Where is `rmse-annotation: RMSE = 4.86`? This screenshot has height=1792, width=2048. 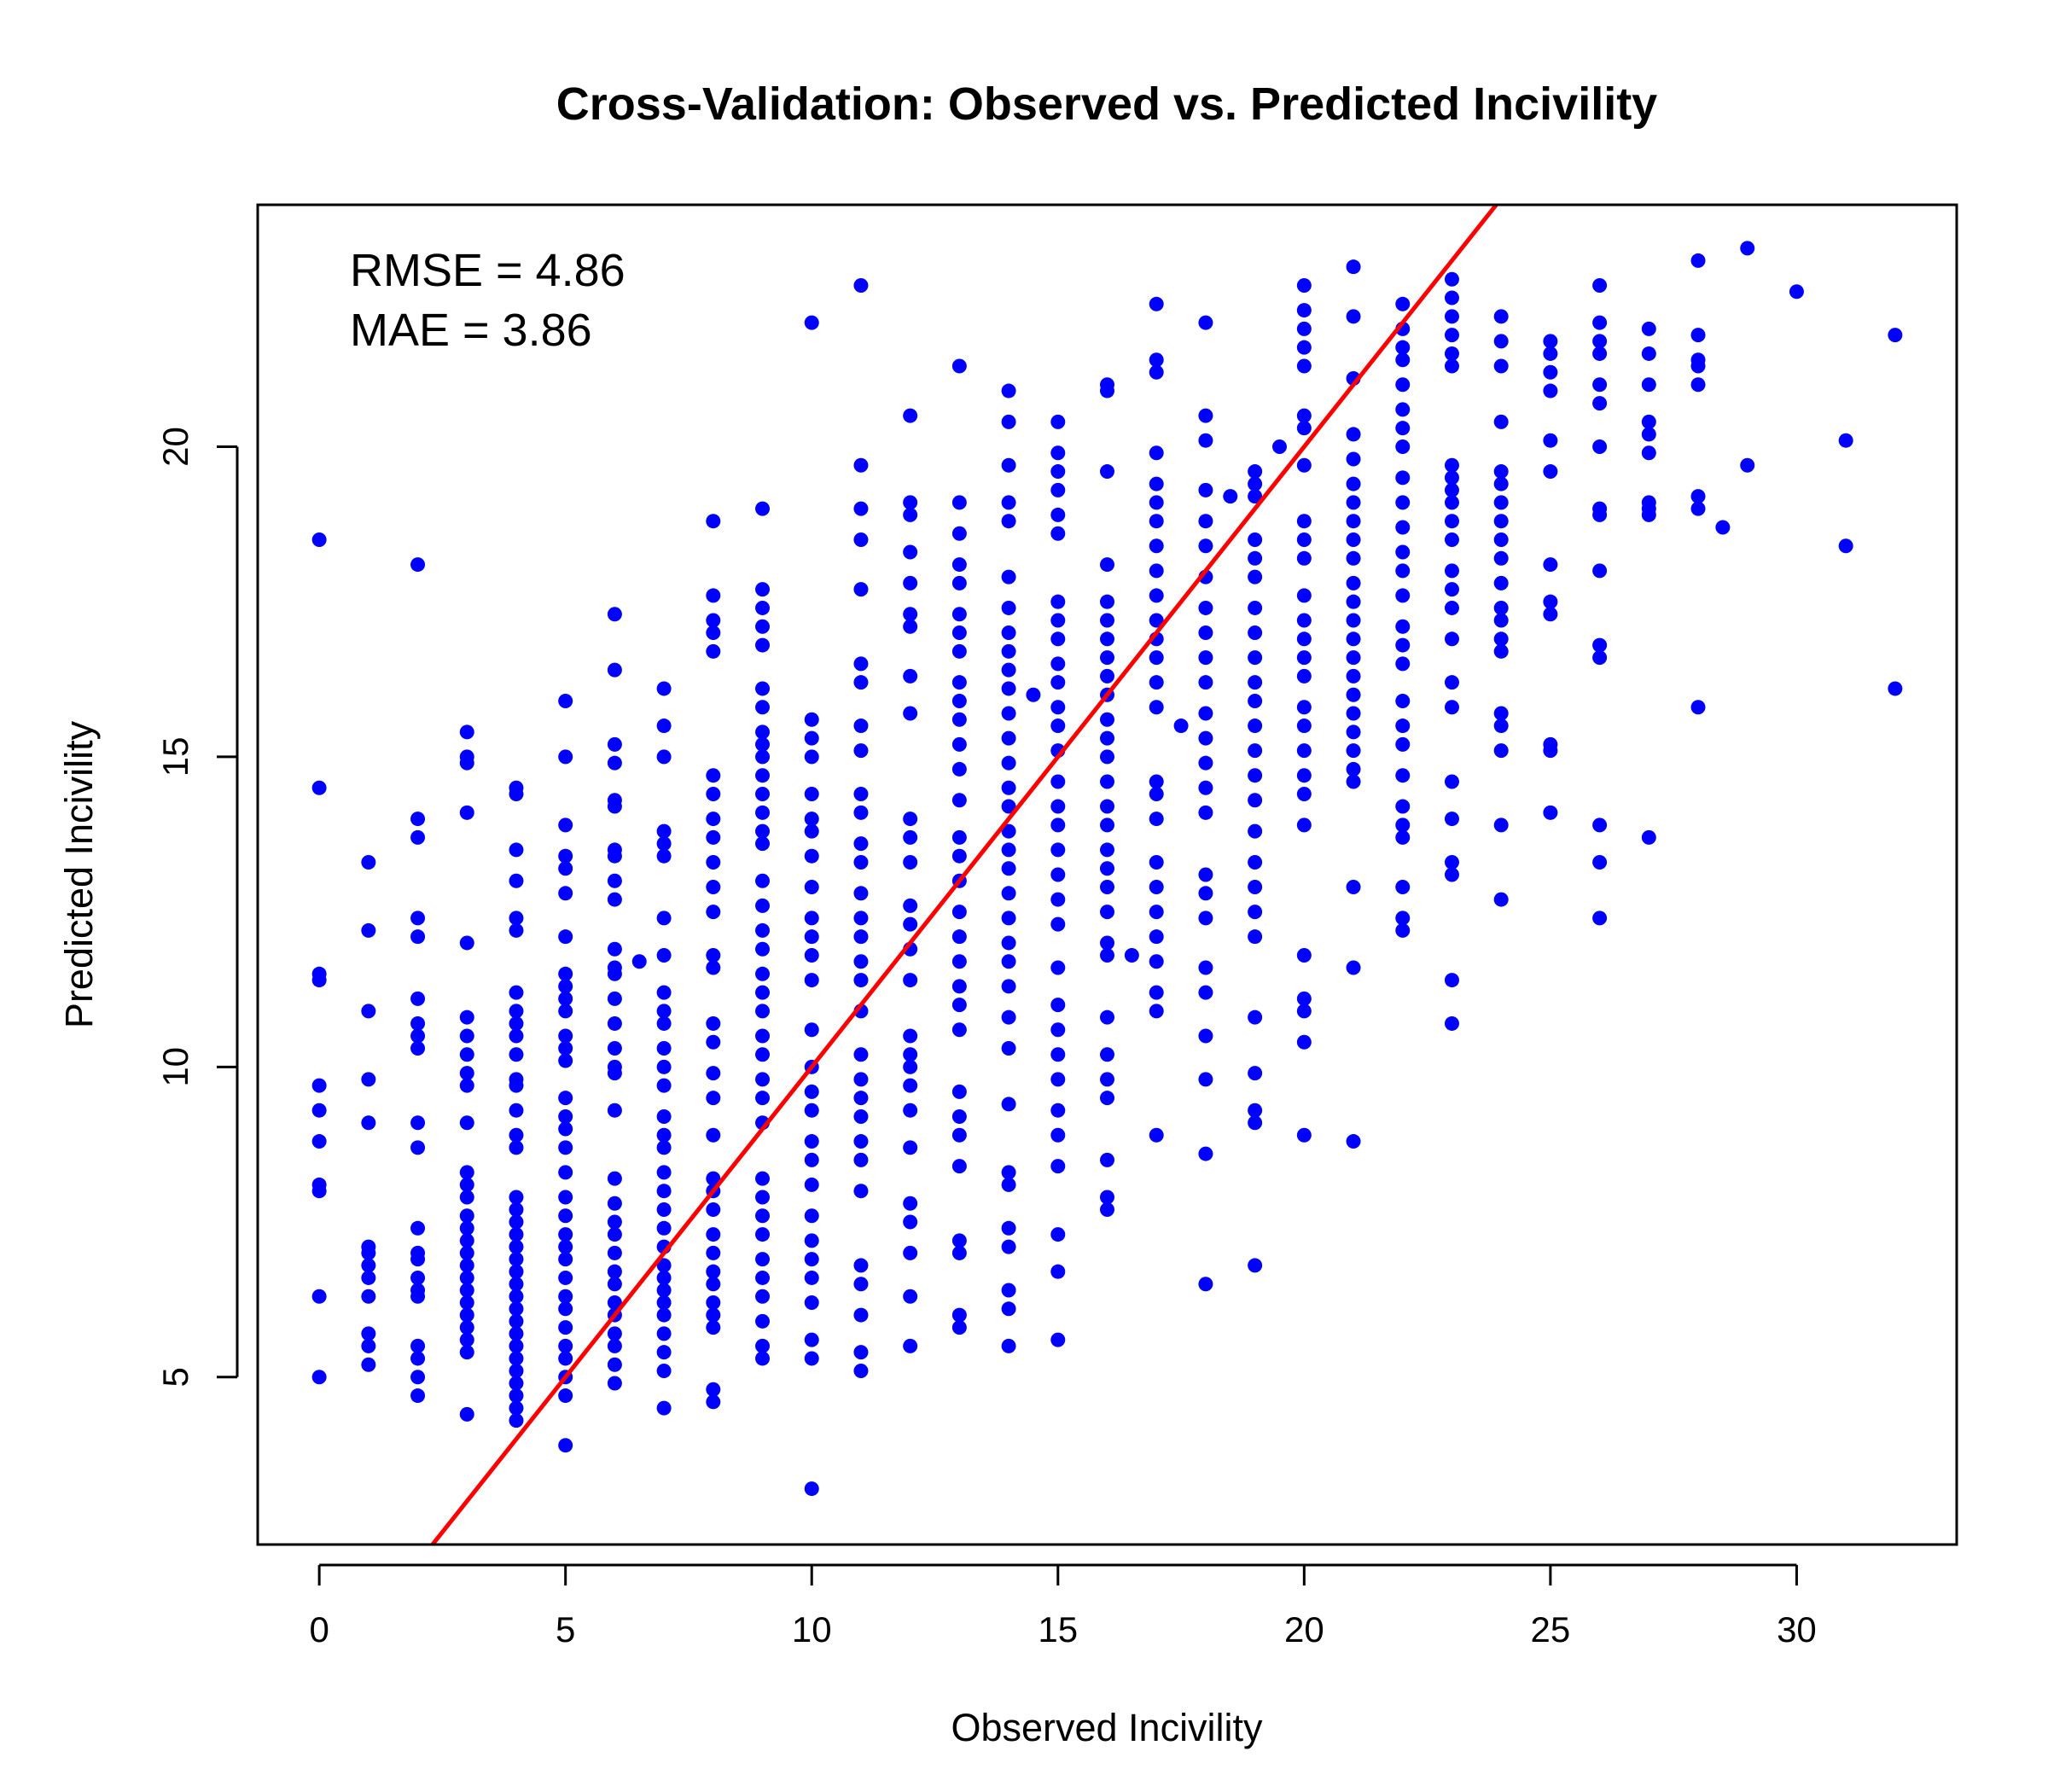 rmse-annotation: RMSE = 4.86 is located at coordinates (488, 270).